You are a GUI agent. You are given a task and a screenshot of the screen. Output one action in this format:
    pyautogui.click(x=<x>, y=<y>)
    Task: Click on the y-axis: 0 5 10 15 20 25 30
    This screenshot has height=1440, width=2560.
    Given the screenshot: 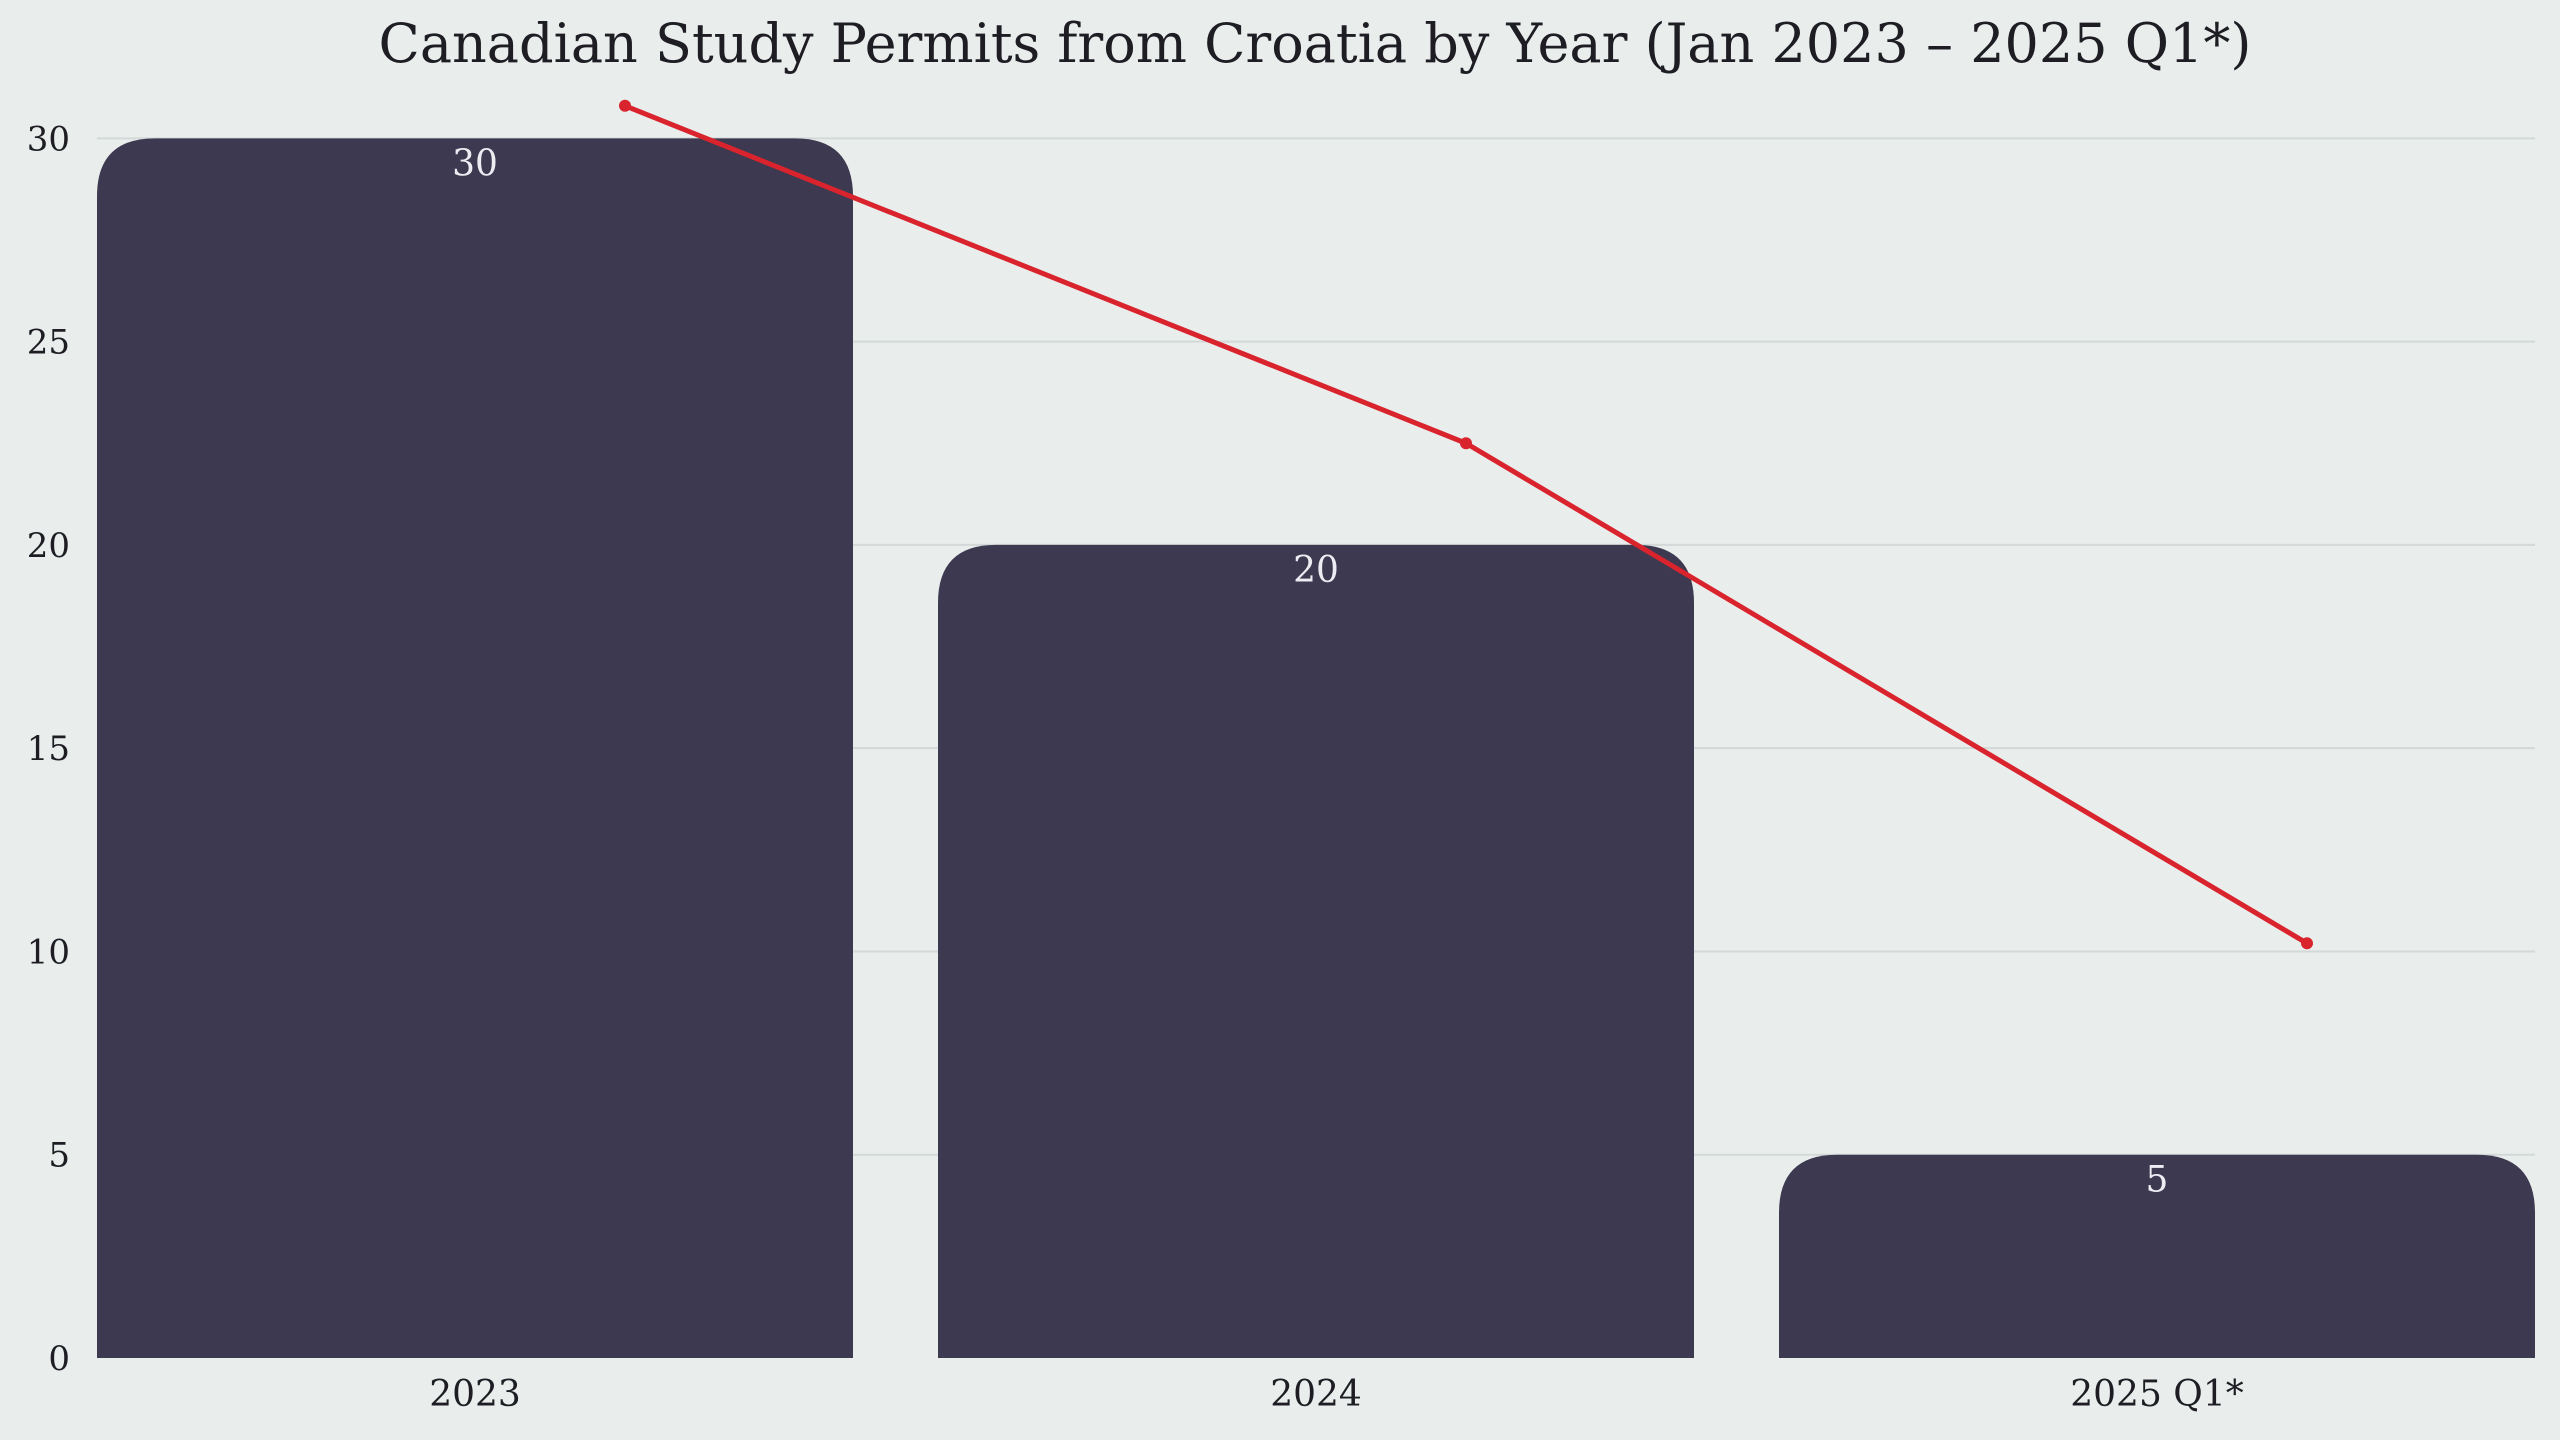 What is the action you would take?
    pyautogui.click(x=48, y=749)
    